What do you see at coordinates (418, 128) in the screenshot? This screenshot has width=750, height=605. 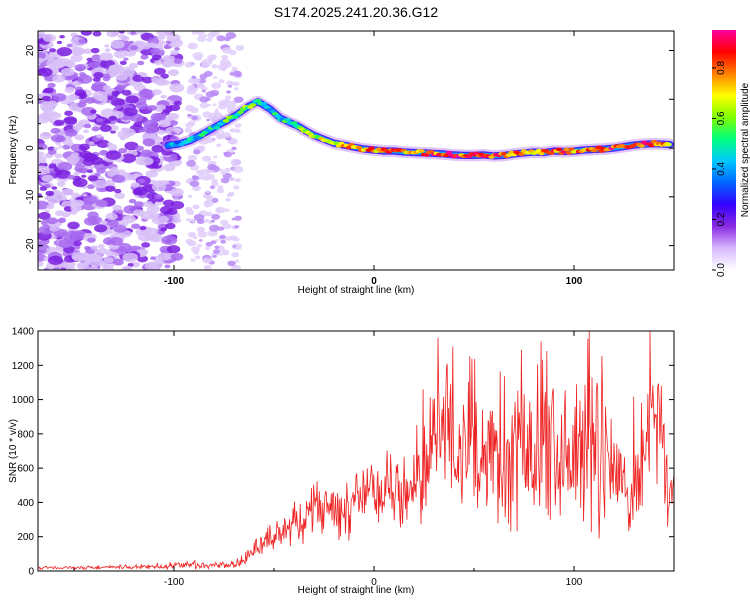 I see `spectrogram-ridge` at bounding box center [418, 128].